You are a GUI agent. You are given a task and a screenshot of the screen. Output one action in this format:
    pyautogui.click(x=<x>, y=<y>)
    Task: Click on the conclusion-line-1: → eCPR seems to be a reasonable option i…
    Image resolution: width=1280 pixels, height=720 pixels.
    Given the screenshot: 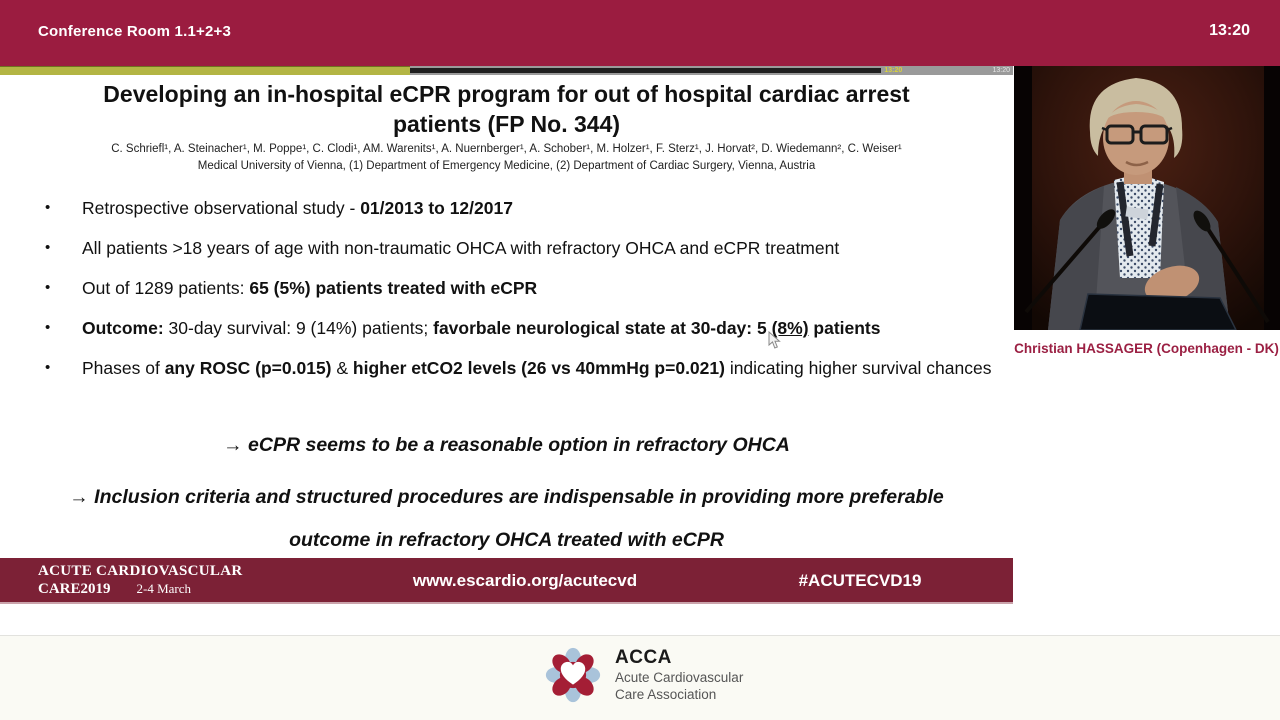 What is the action you would take?
    pyautogui.click(x=506, y=445)
    